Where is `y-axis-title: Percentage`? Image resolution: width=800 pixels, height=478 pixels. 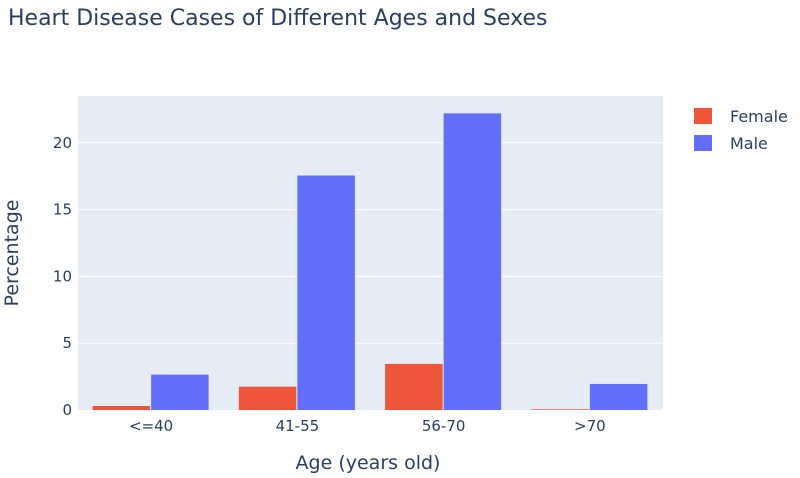 y-axis-title: Percentage is located at coordinates (12, 253).